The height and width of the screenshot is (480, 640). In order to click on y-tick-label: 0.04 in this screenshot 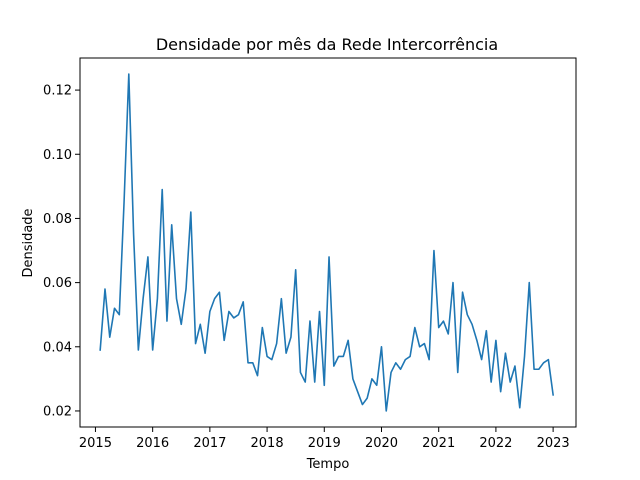, I will do `click(57, 347)`.